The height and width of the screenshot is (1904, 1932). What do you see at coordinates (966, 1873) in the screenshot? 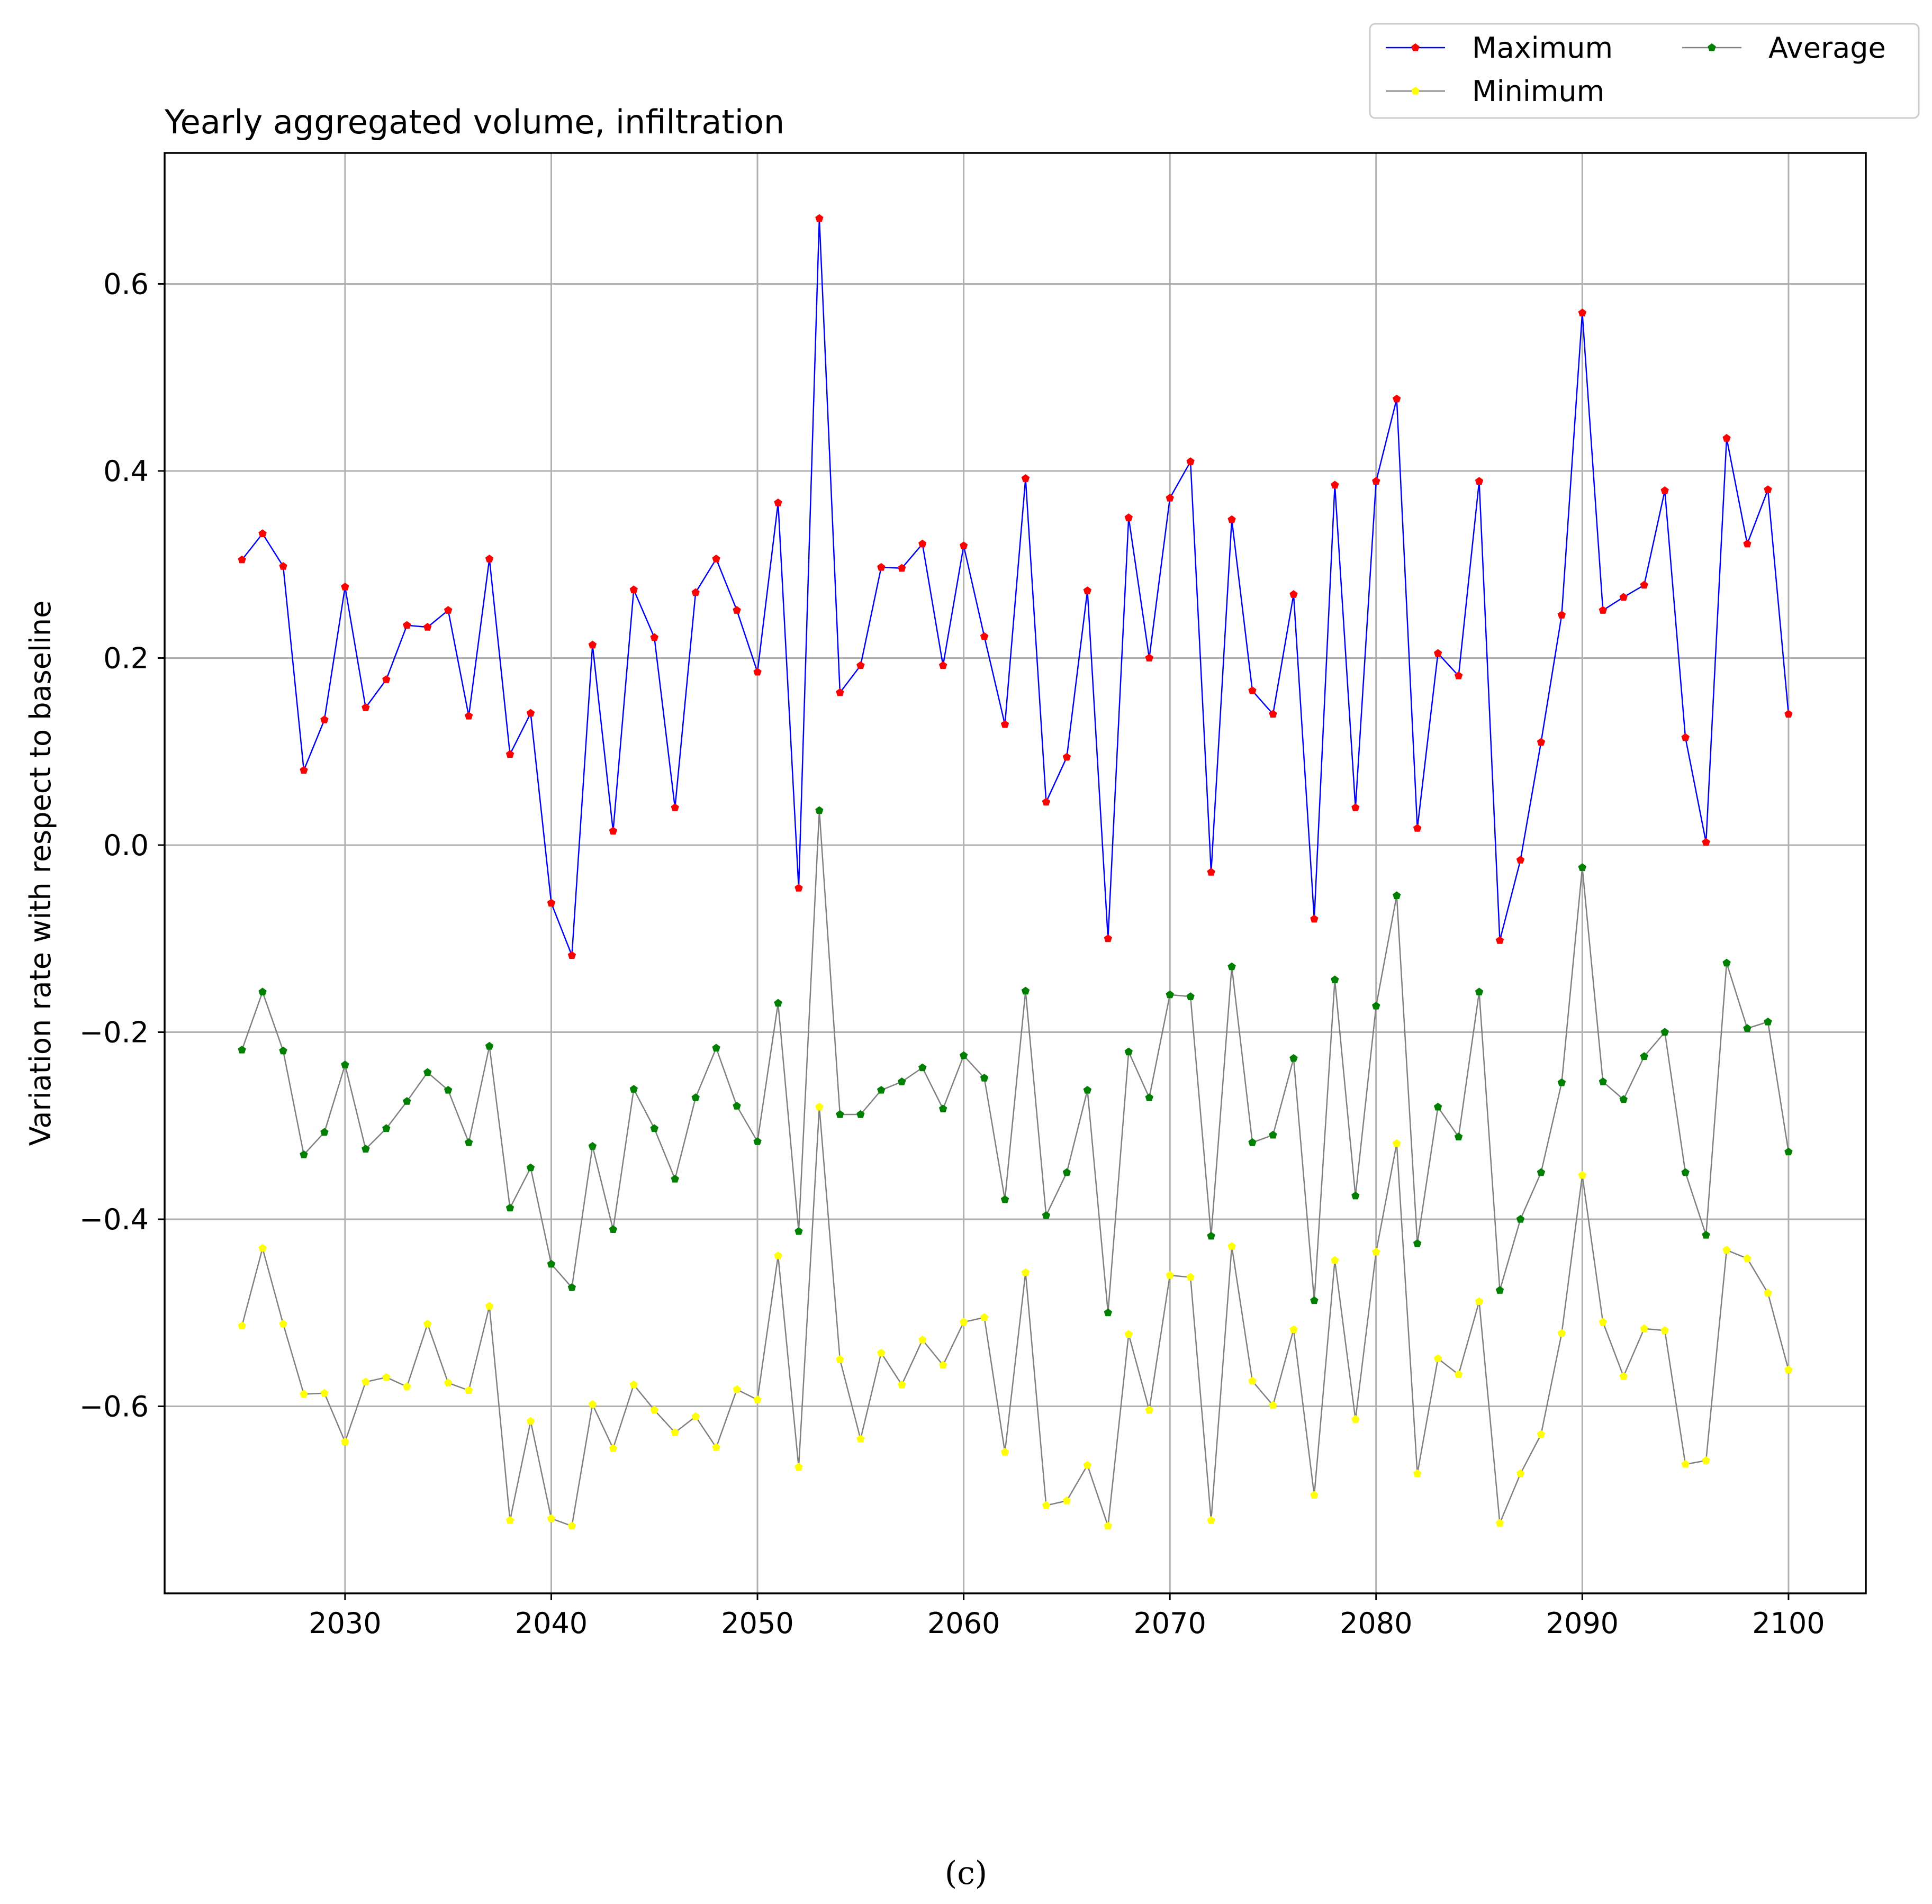
I see `figure-caption: (c)` at bounding box center [966, 1873].